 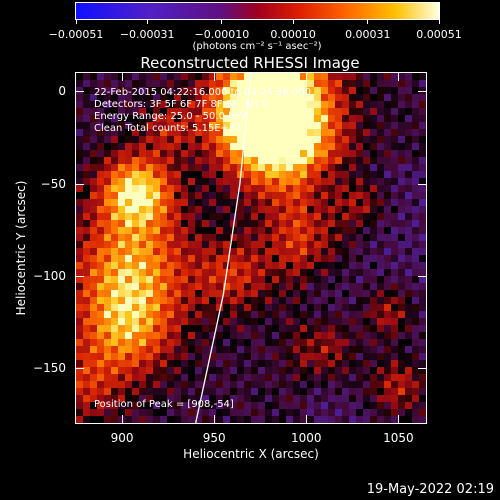 I want to click on y-tick-mark, so click(x=422, y=276).